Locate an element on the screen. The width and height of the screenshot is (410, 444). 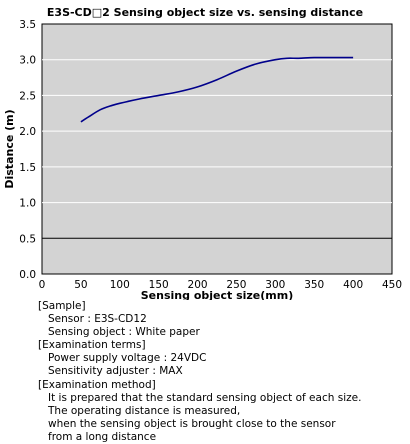
x-tick-label: 450 is located at coordinates (392, 285).